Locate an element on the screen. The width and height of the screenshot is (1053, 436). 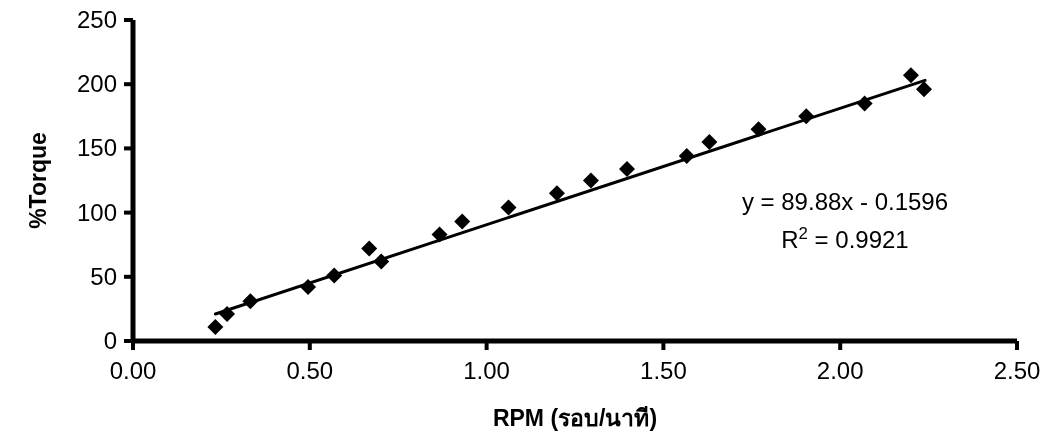
y-axis-title: %Torque is located at coordinates (38, 180).